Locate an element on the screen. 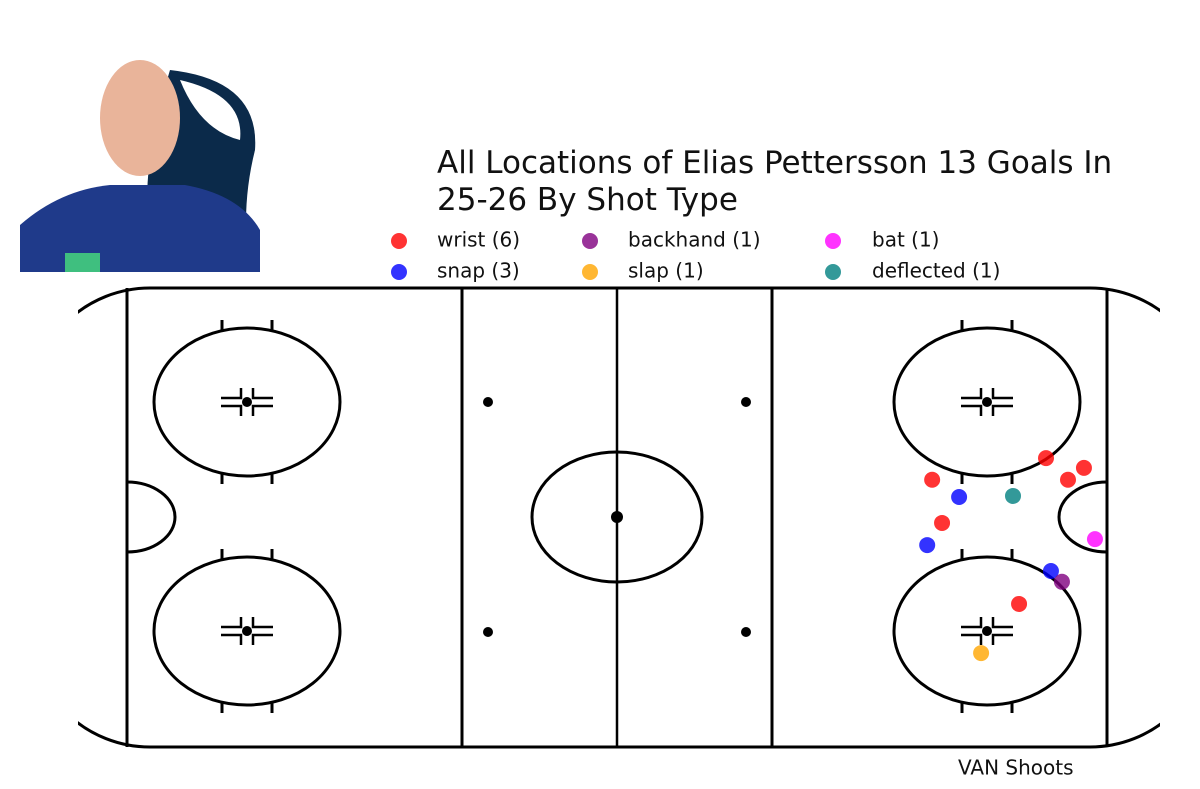 The image size is (1200, 789). legend-label: slap (1) is located at coordinates (666, 271).